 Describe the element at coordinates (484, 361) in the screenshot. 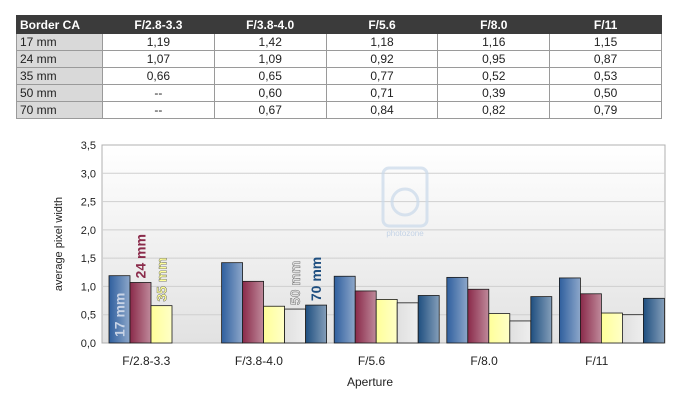

I see `x-tick-label: F/8.0` at that location.